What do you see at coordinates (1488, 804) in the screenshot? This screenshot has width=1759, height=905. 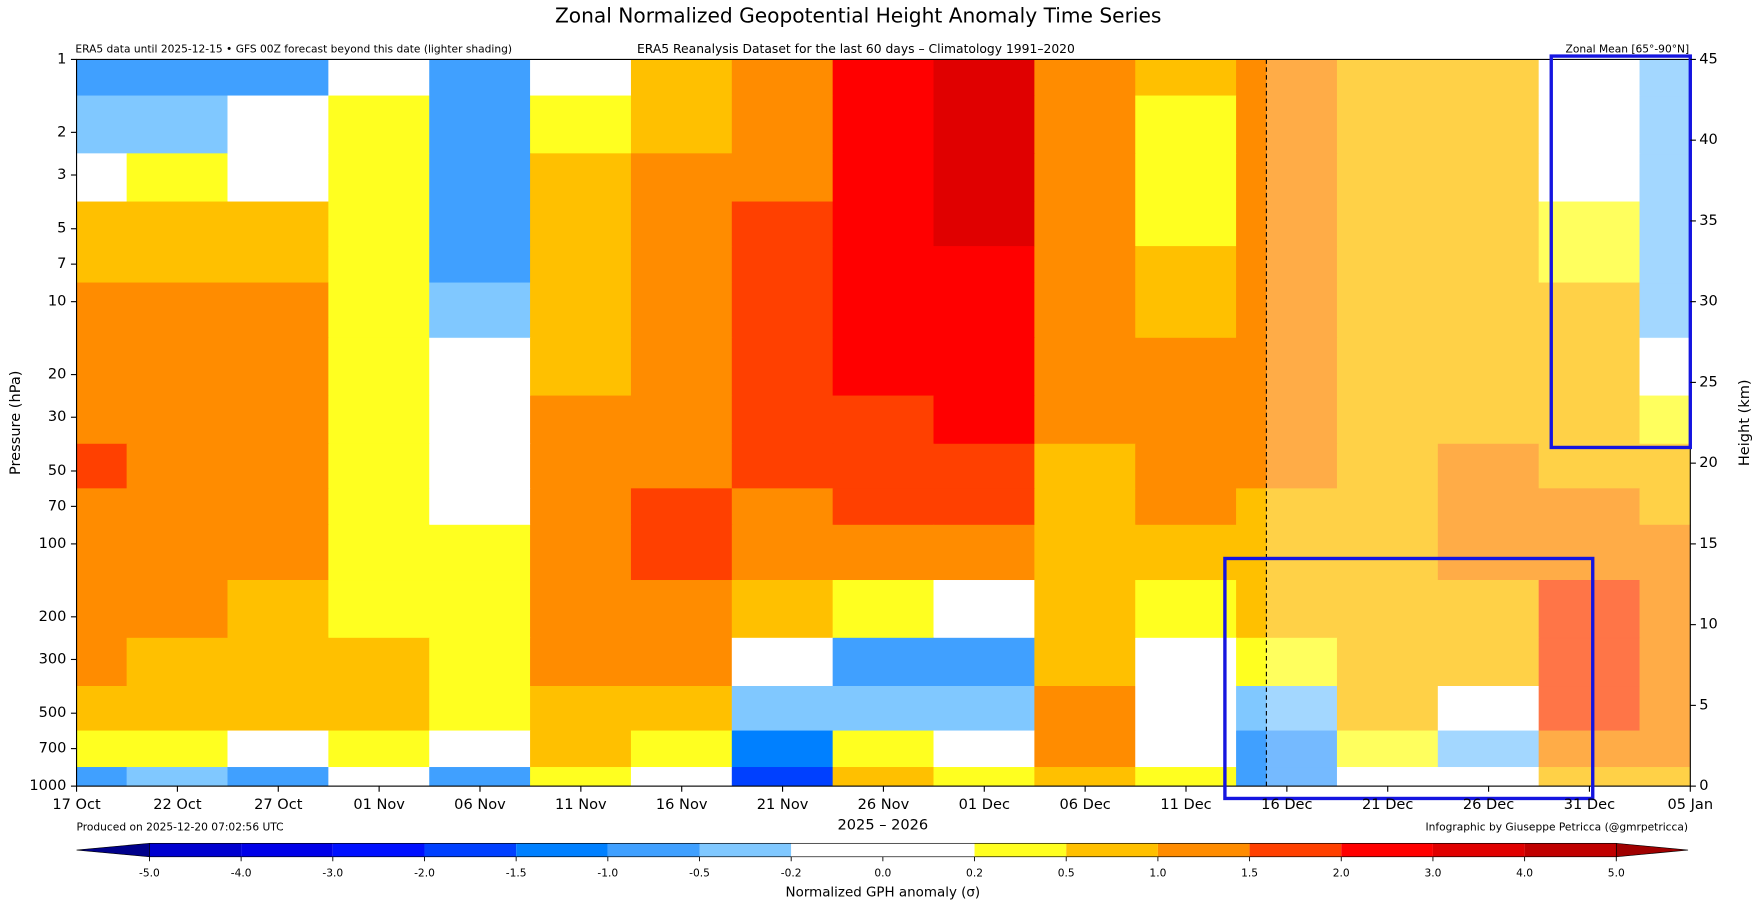 I see `x-tick-label: 26 Dec` at bounding box center [1488, 804].